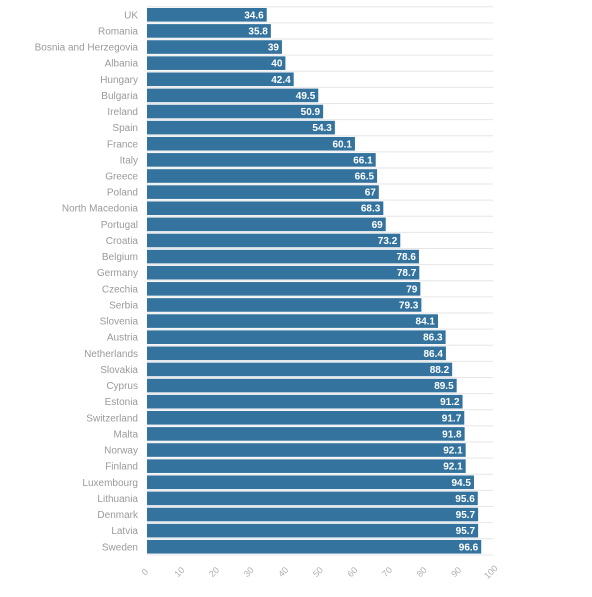  What do you see at coordinates (121, 467) in the screenshot?
I see `category-label: Finland` at bounding box center [121, 467].